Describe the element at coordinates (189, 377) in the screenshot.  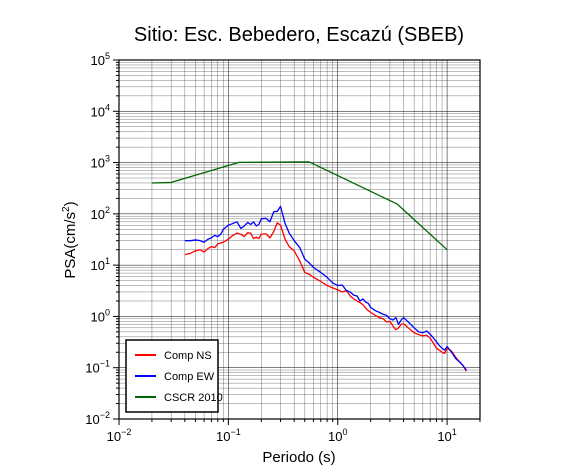
I see `legend-label-ew: Comp EW` at that location.